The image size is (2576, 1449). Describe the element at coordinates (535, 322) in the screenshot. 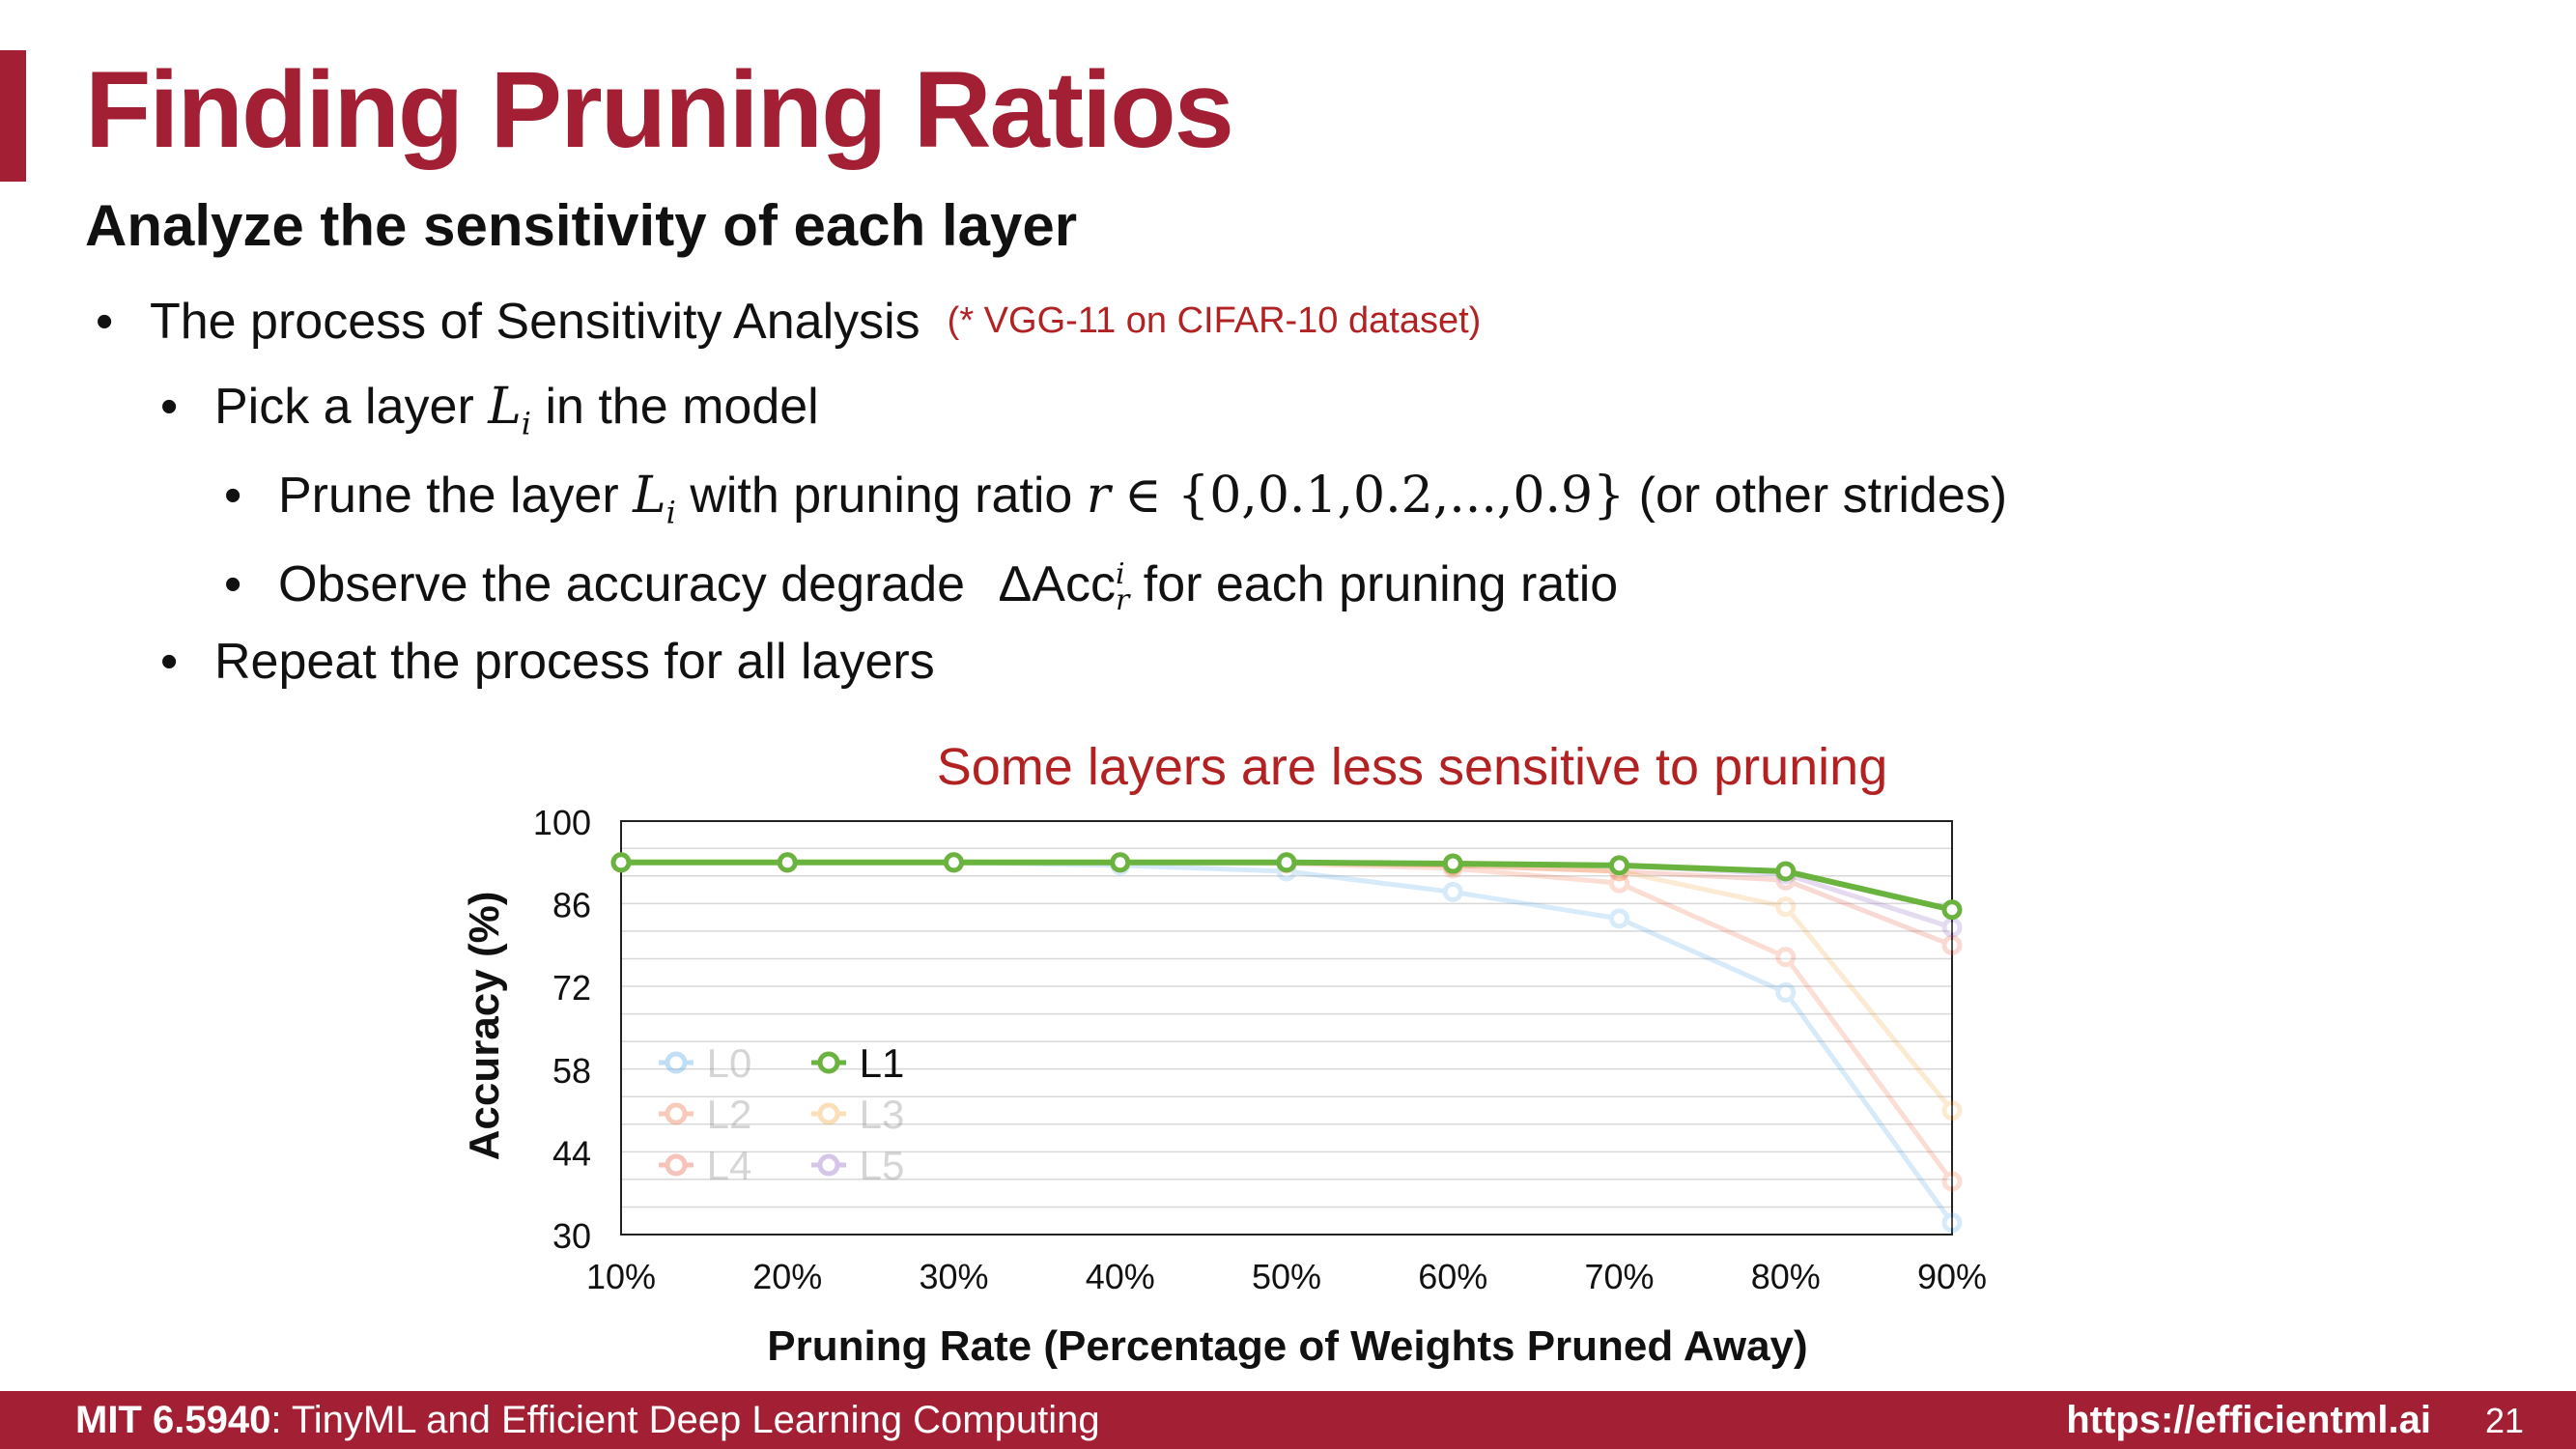

I see `bullet-text: The process of Sensitivity Analysis` at that location.